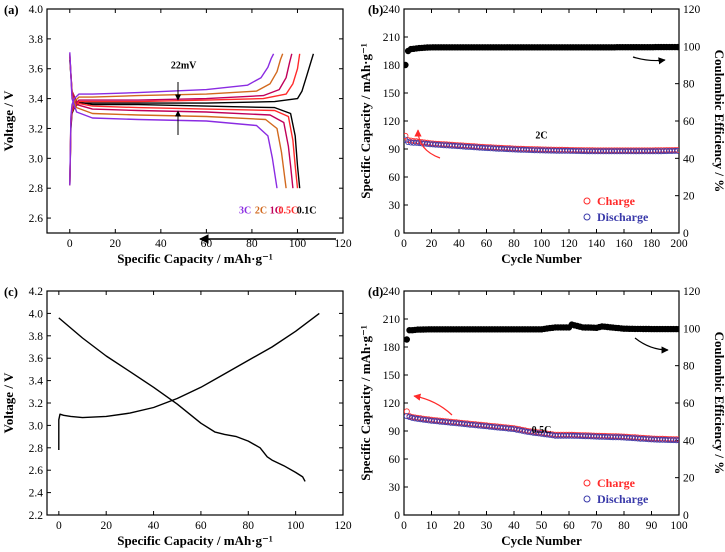 The image size is (725, 552). Describe the element at coordinates (11, 292) in the screenshot. I see `panel-label: (c)` at that location.